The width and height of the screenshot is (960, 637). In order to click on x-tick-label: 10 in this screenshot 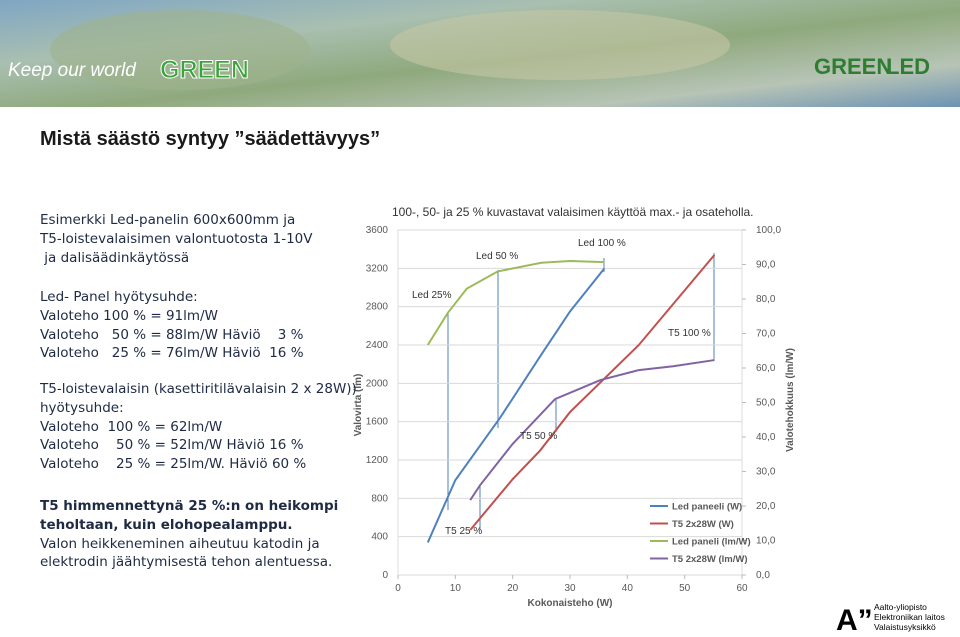, I will do `click(456, 588)`.